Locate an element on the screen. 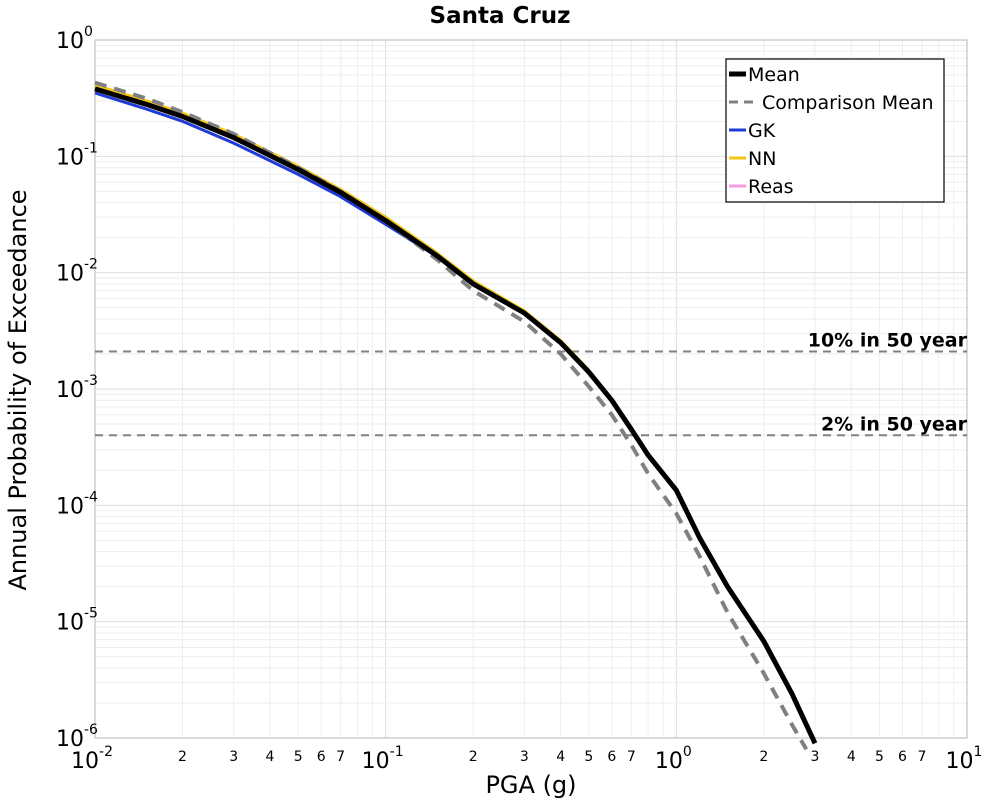 Image resolution: width=1000 pixels, height=800 pixels. reference-line-label: 2% in 50 year is located at coordinates (894, 424).